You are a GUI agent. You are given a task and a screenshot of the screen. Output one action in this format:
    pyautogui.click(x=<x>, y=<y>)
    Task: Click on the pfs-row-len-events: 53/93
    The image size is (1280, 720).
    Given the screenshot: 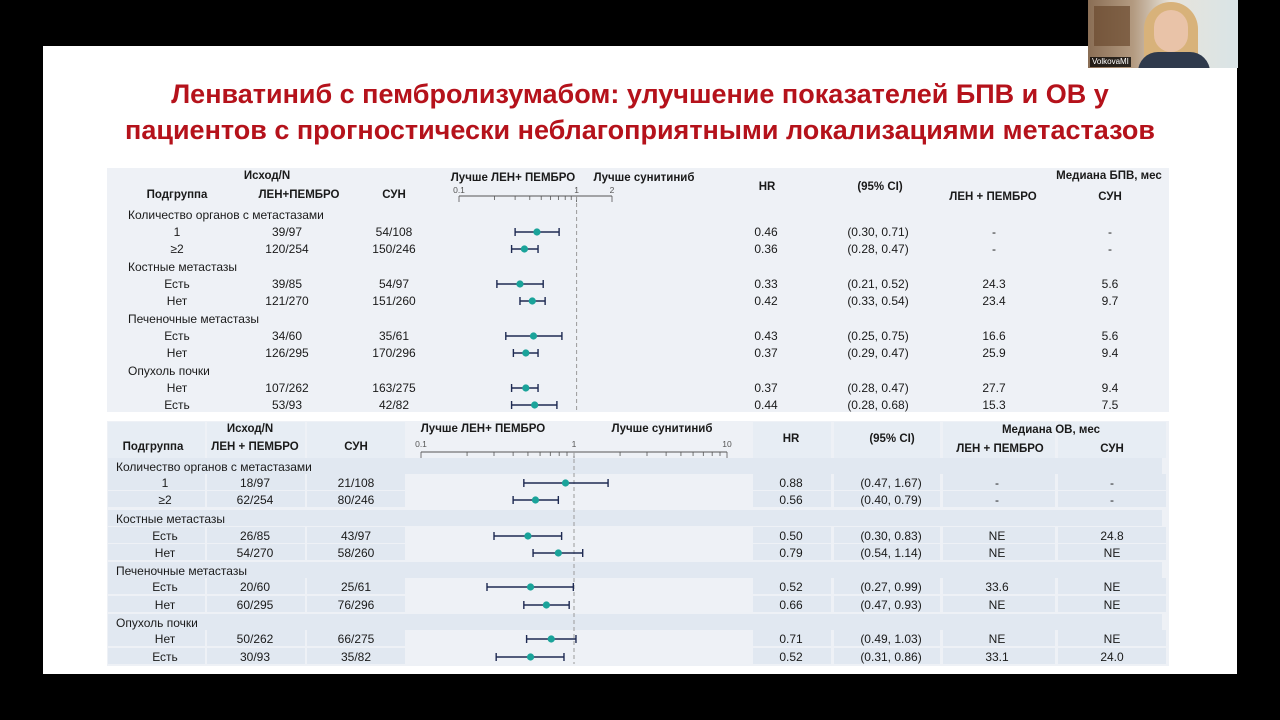 What is the action you would take?
    pyautogui.click(x=287, y=405)
    